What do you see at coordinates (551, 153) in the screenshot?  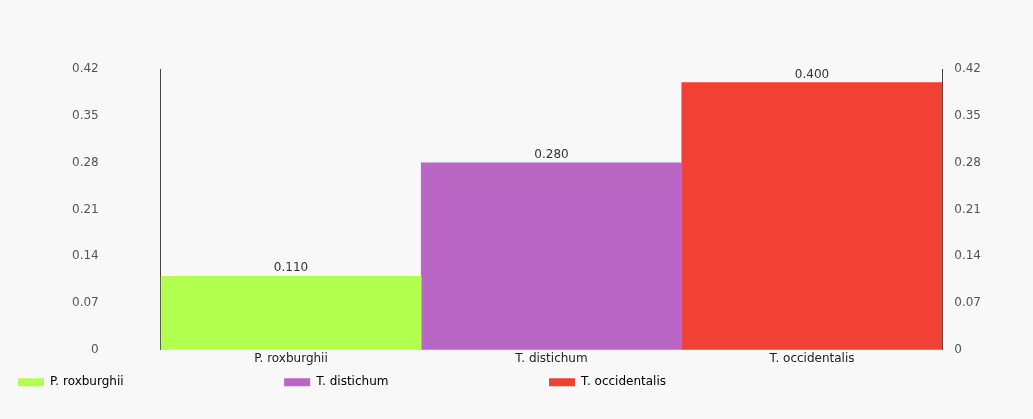 I see `data-label: 0.280` at bounding box center [551, 153].